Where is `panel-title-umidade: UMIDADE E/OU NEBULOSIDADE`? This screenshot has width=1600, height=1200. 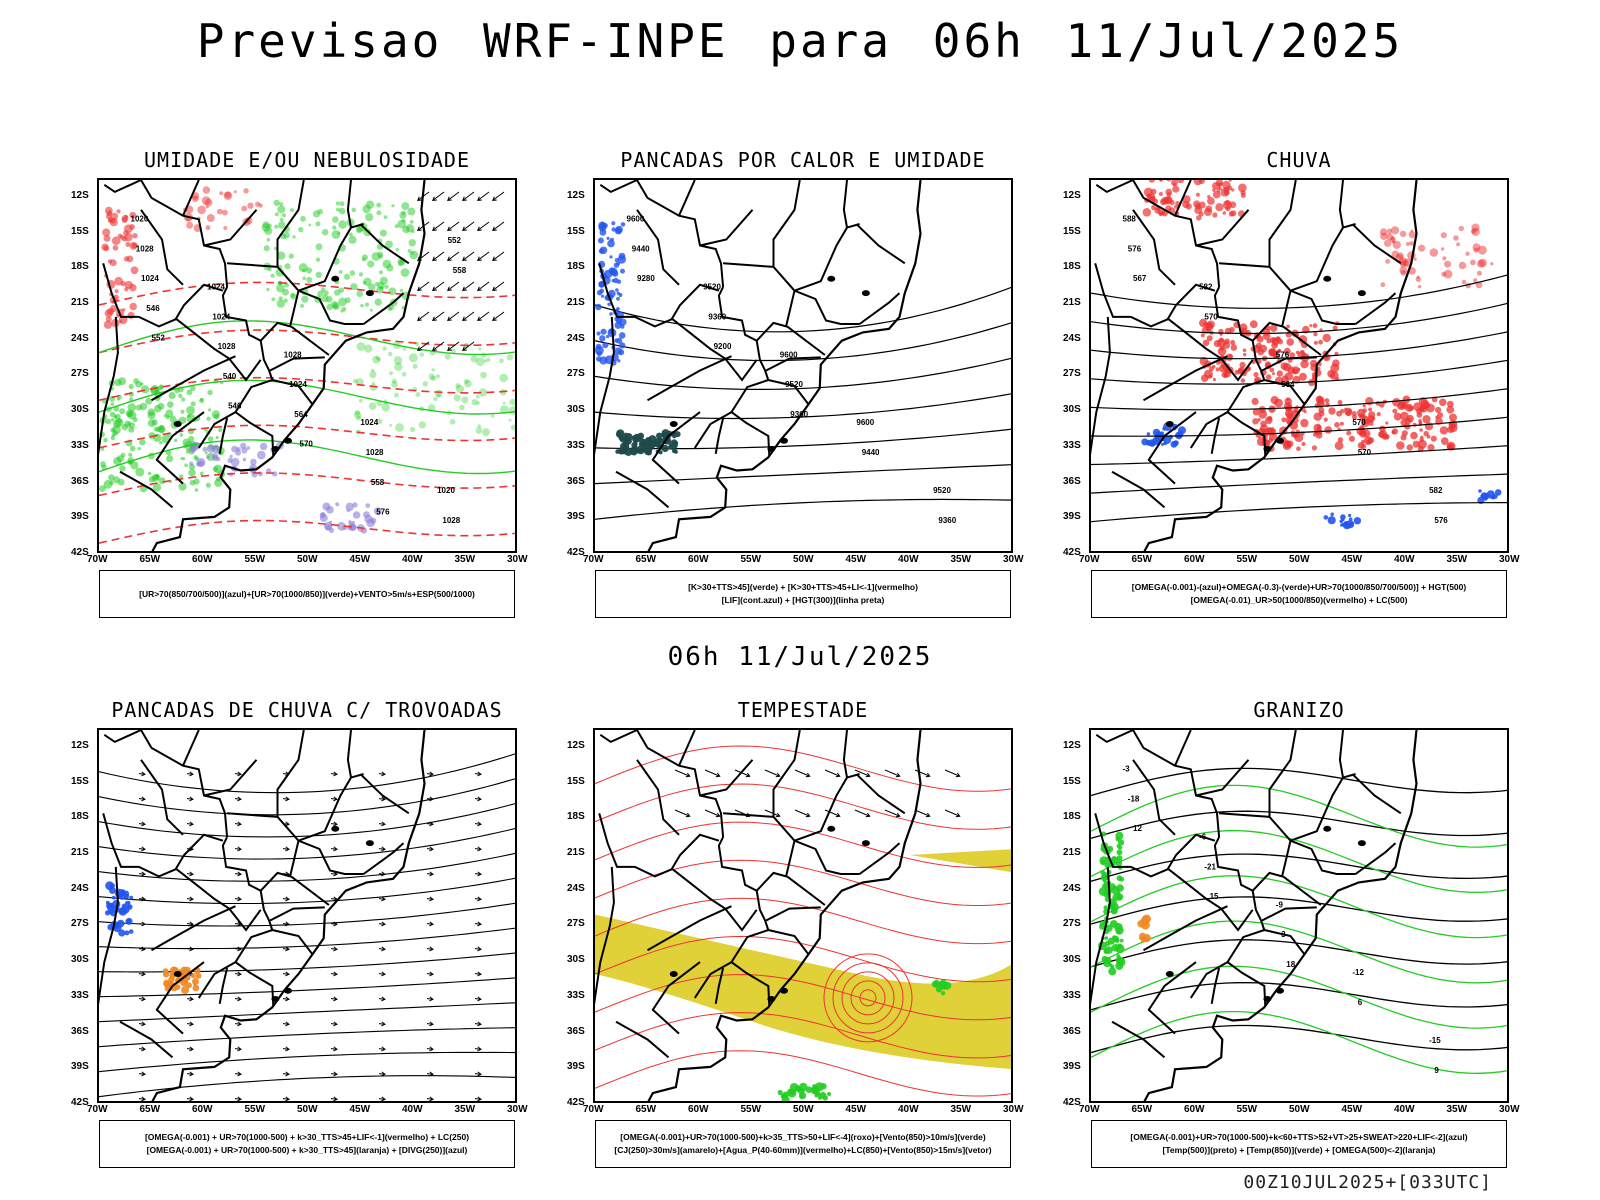 panel-title-umidade: UMIDADE E/OU NEBULOSIDADE is located at coordinates (307, 160).